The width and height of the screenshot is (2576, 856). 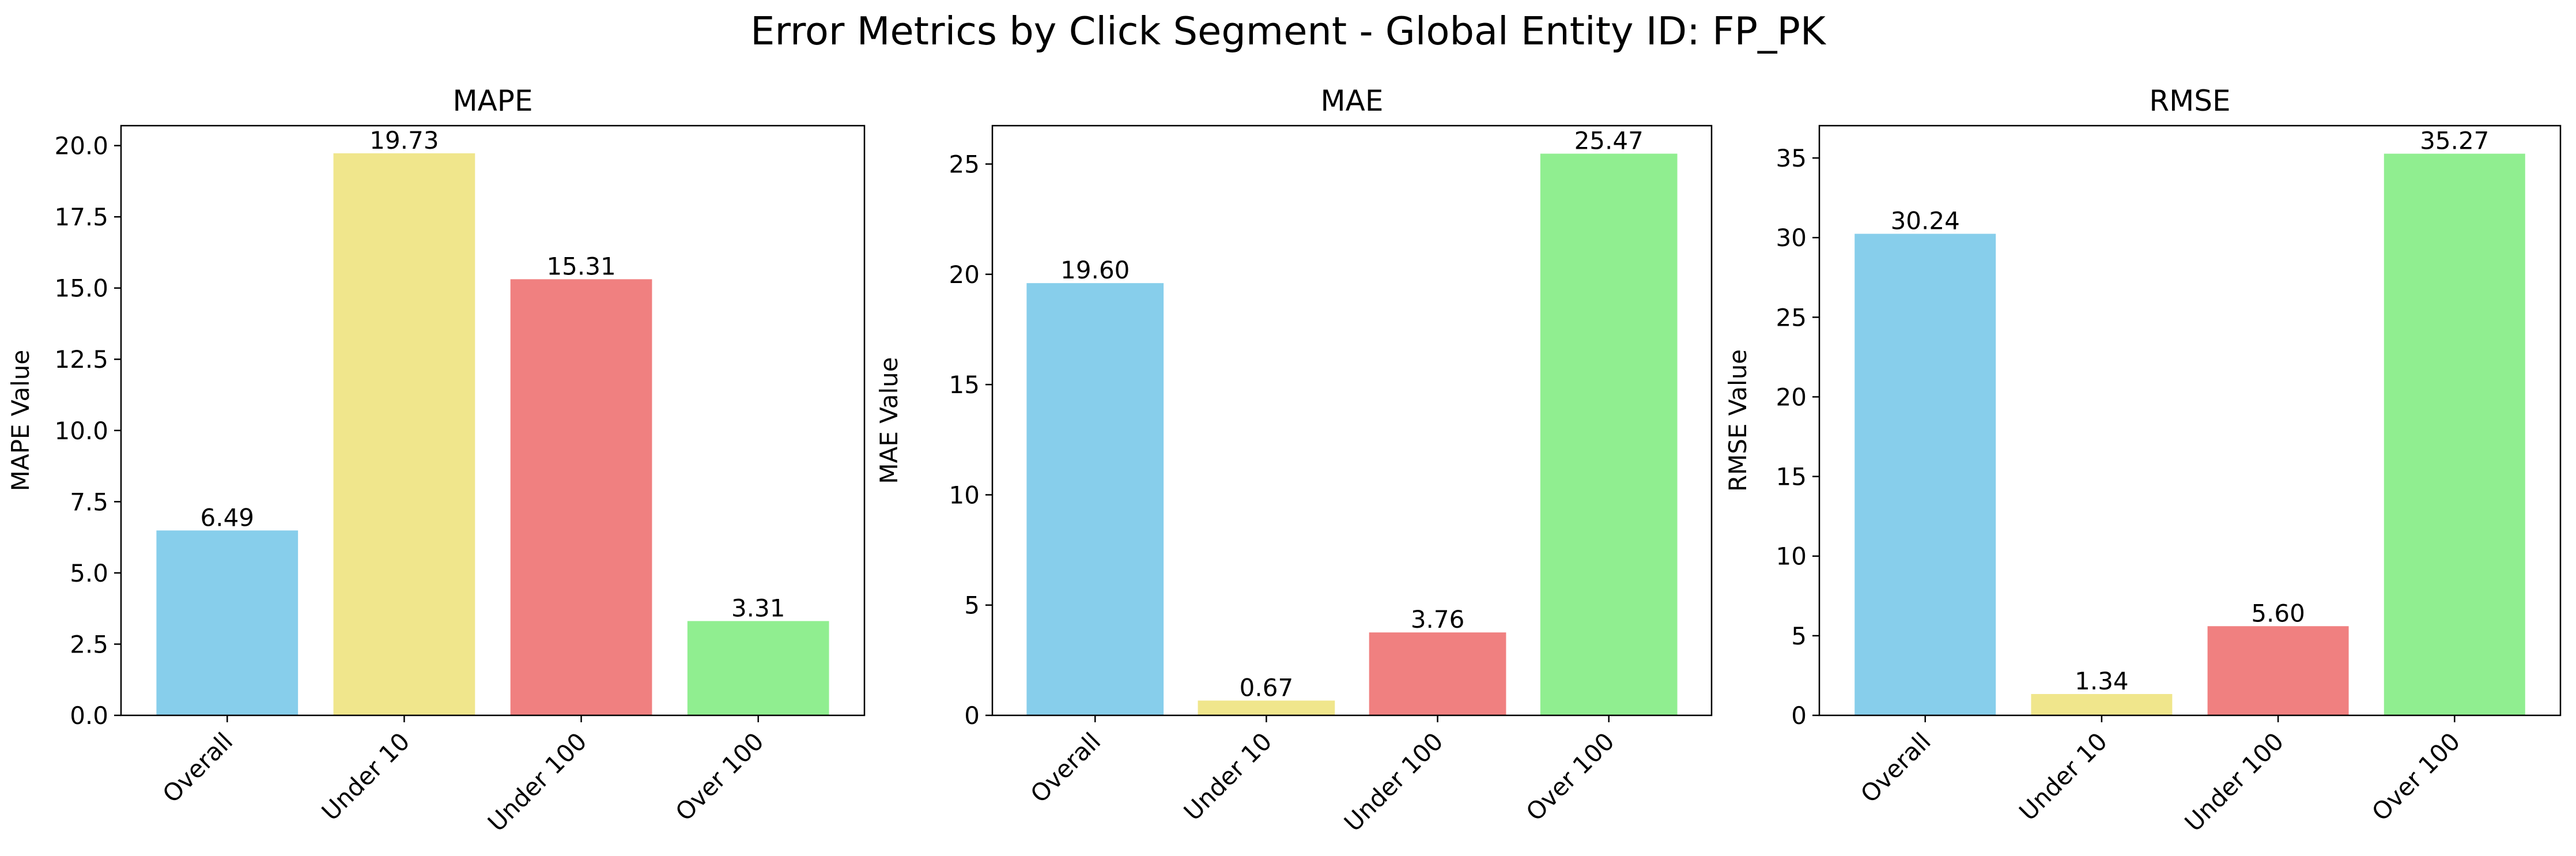 What do you see at coordinates (89, 502) in the screenshot?
I see `y-tick-label: 7.5` at bounding box center [89, 502].